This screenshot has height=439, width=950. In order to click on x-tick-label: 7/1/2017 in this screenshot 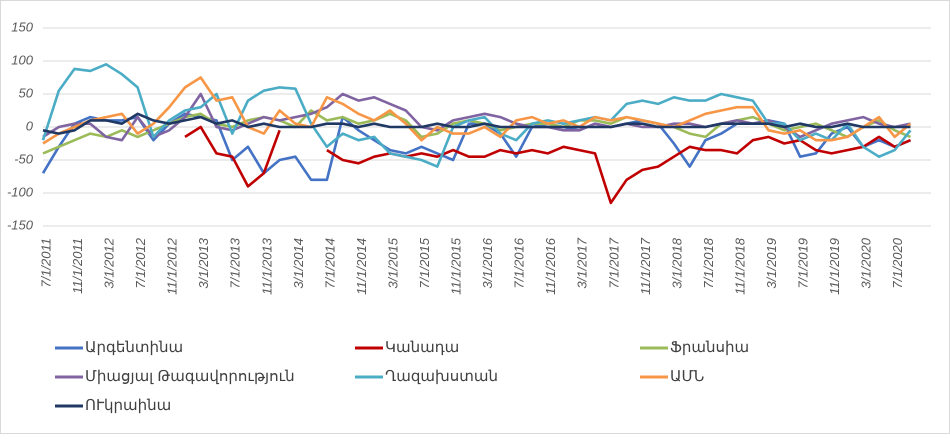, I will do `click(613, 262)`.